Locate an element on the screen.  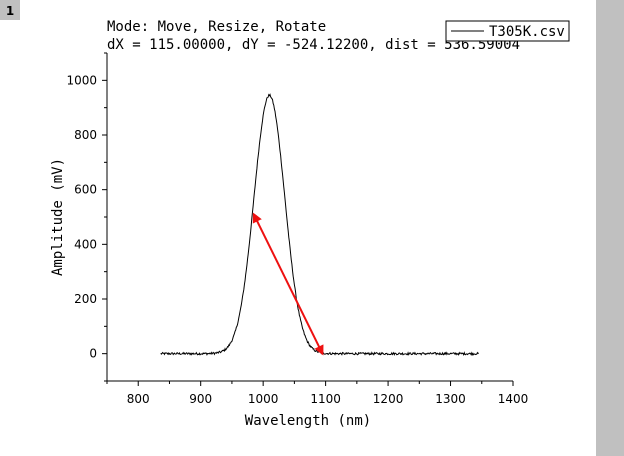
y-axis-title: Amplitude (mV) is located at coordinates (58, 217).